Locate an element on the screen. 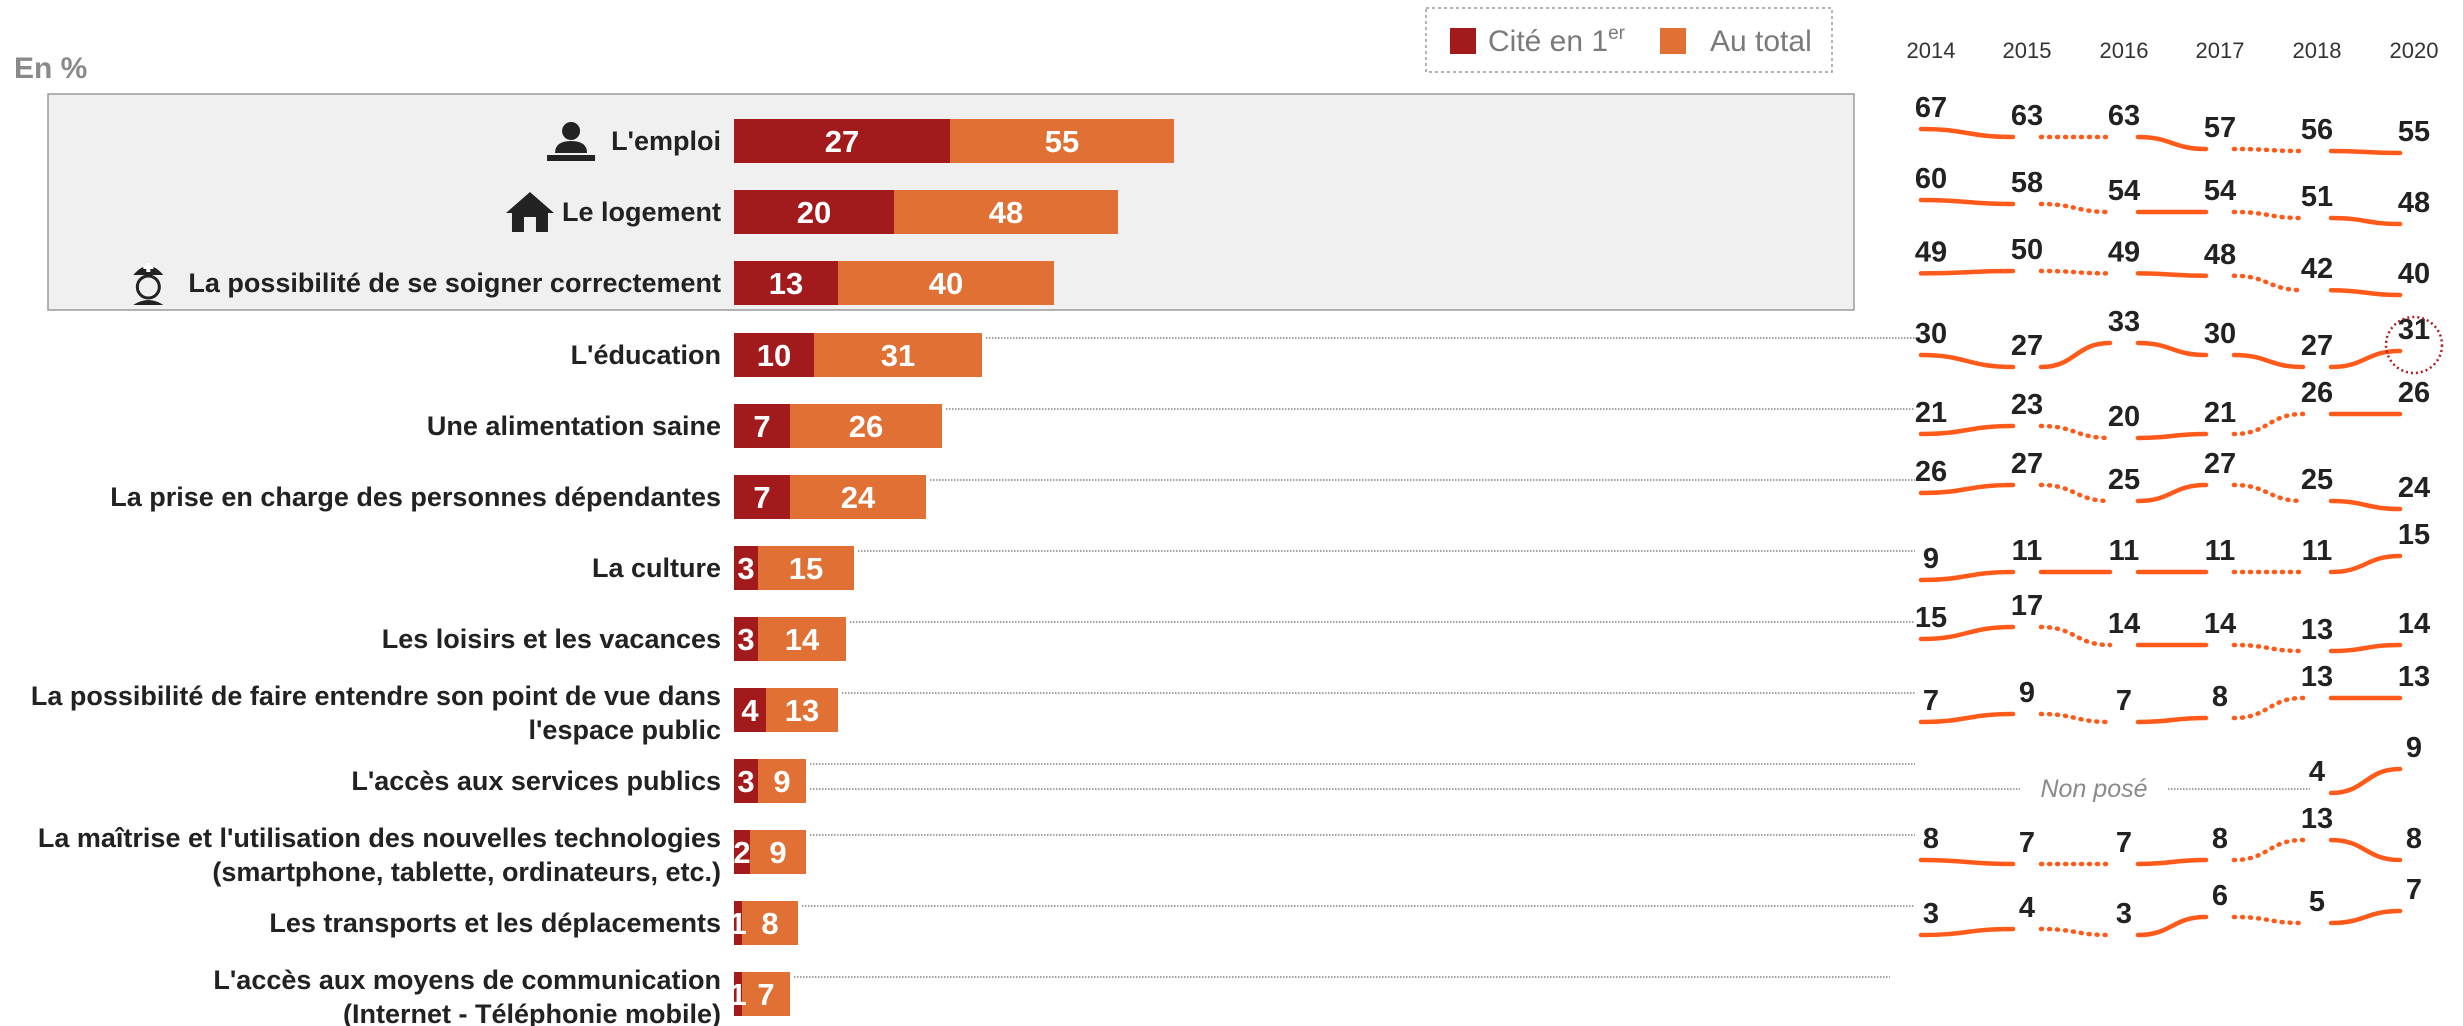 The height and width of the screenshot is (1026, 2463). trend-row: 3 4 3 6 5 7 is located at coordinates (2170, 906).